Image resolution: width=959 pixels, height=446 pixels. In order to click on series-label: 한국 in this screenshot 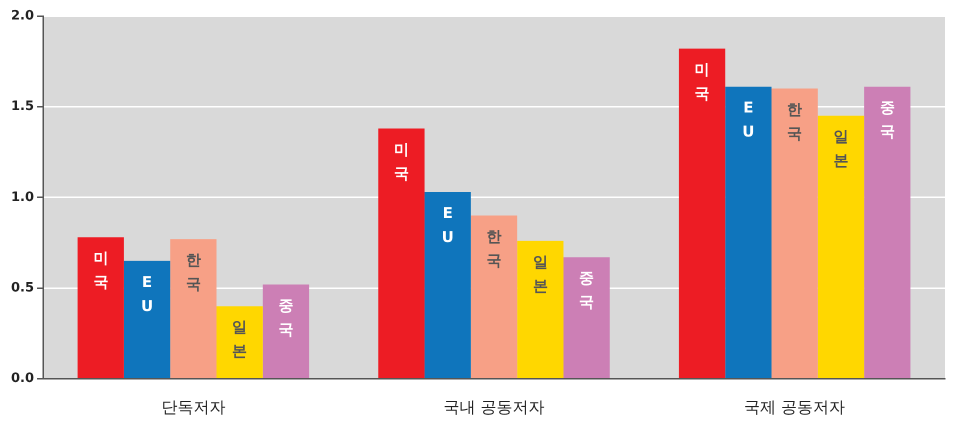, I will do `click(794, 121)`.